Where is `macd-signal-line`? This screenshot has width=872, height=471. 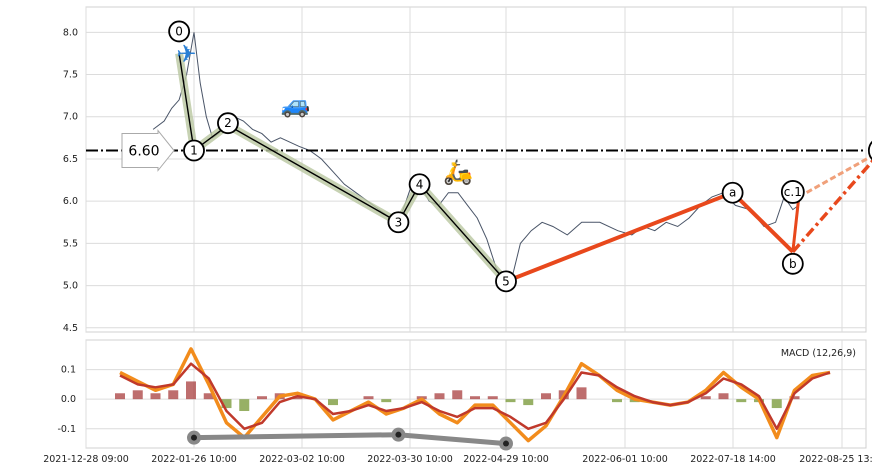
macd-signal-line is located at coordinates (475, 396).